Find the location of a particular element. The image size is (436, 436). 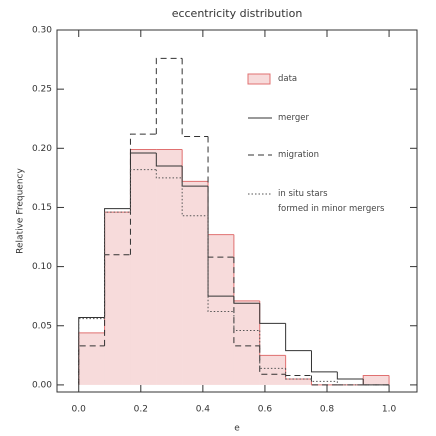

x-tick-label: 1.0 is located at coordinates (389, 410).